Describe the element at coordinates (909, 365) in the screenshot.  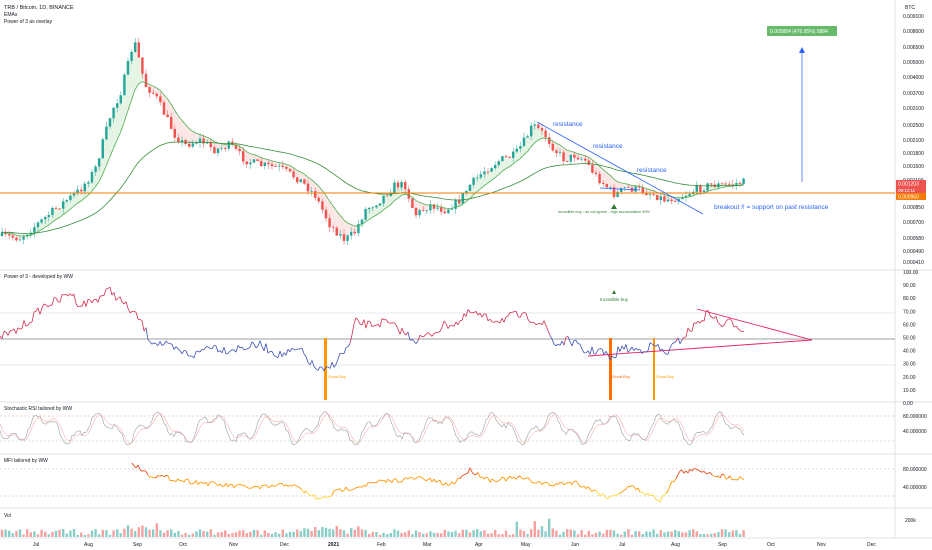
I see `p3-tick: 30.00` at that location.